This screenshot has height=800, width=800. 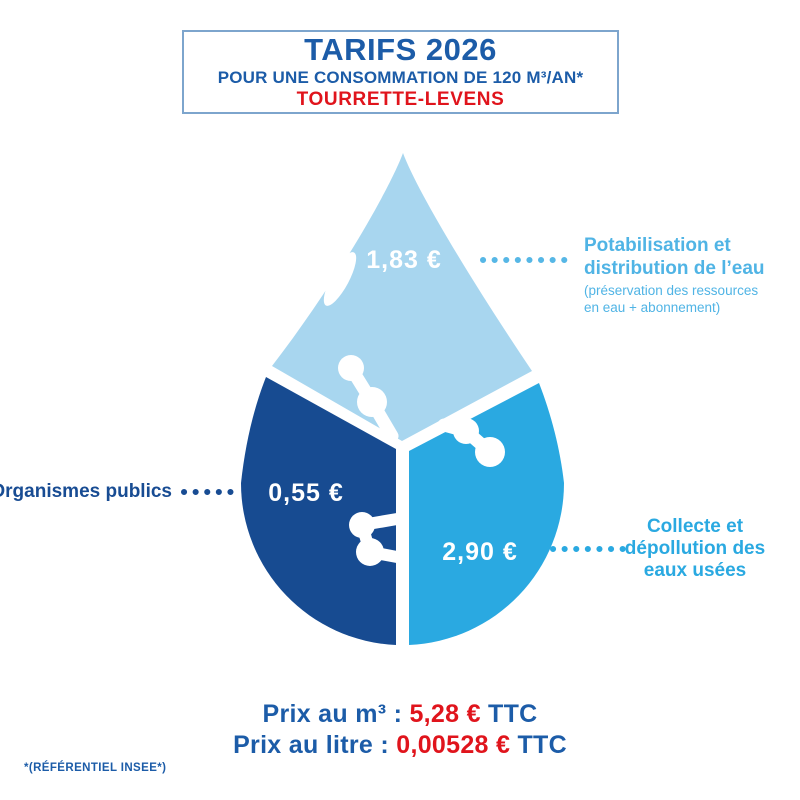 I want to click on total-litre-suffix: TTC, so click(x=542, y=745).